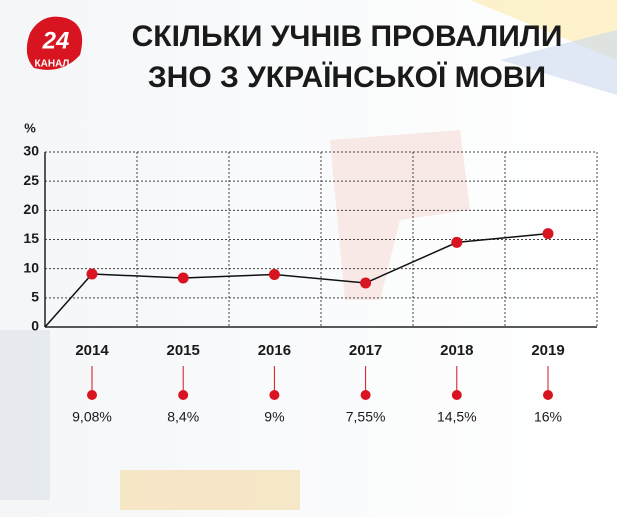 The image size is (617, 517). I want to click on pencil-decor, so click(210, 490).